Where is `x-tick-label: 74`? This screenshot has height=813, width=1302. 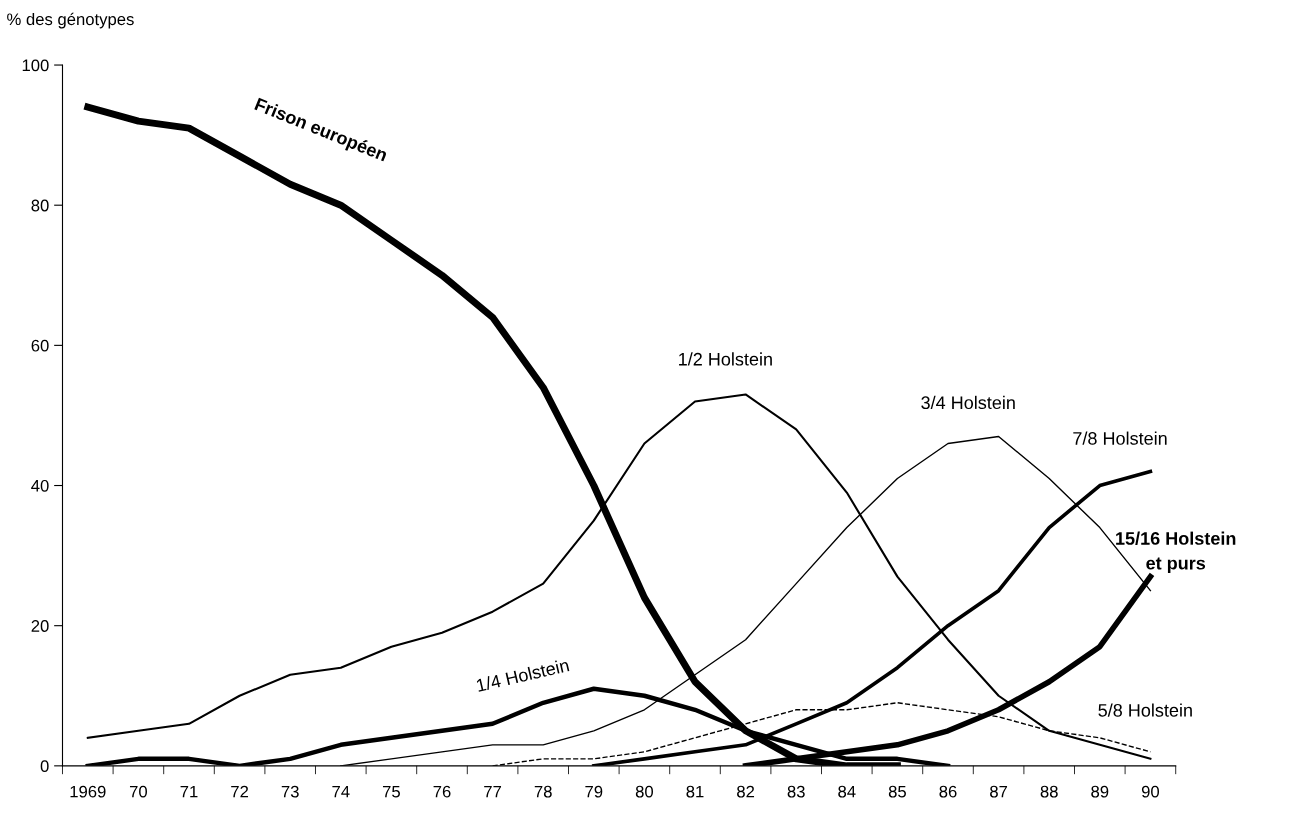 x-tick-label: 74 is located at coordinates (341, 791).